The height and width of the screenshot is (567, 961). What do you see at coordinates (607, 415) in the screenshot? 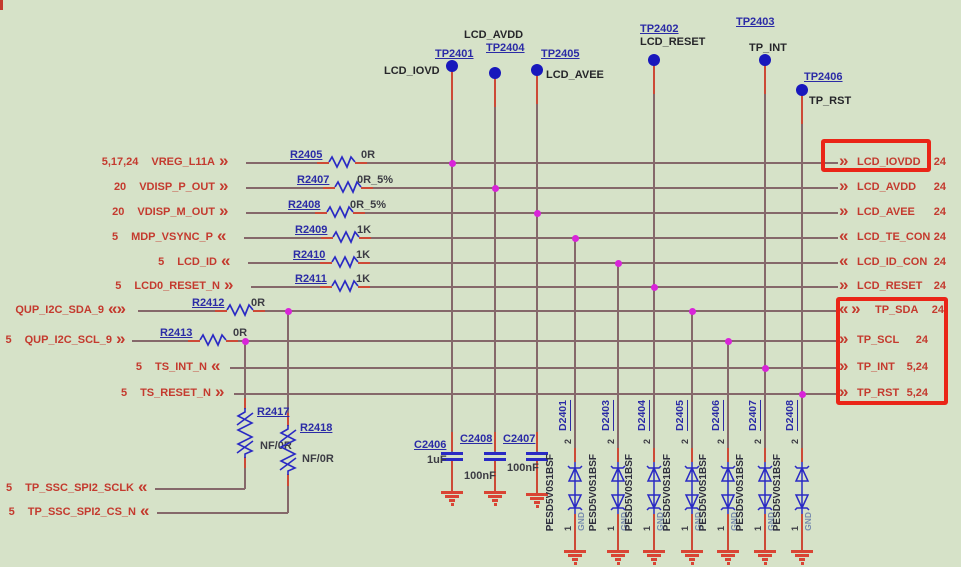
I see `diode-ref: D2403` at bounding box center [607, 415].